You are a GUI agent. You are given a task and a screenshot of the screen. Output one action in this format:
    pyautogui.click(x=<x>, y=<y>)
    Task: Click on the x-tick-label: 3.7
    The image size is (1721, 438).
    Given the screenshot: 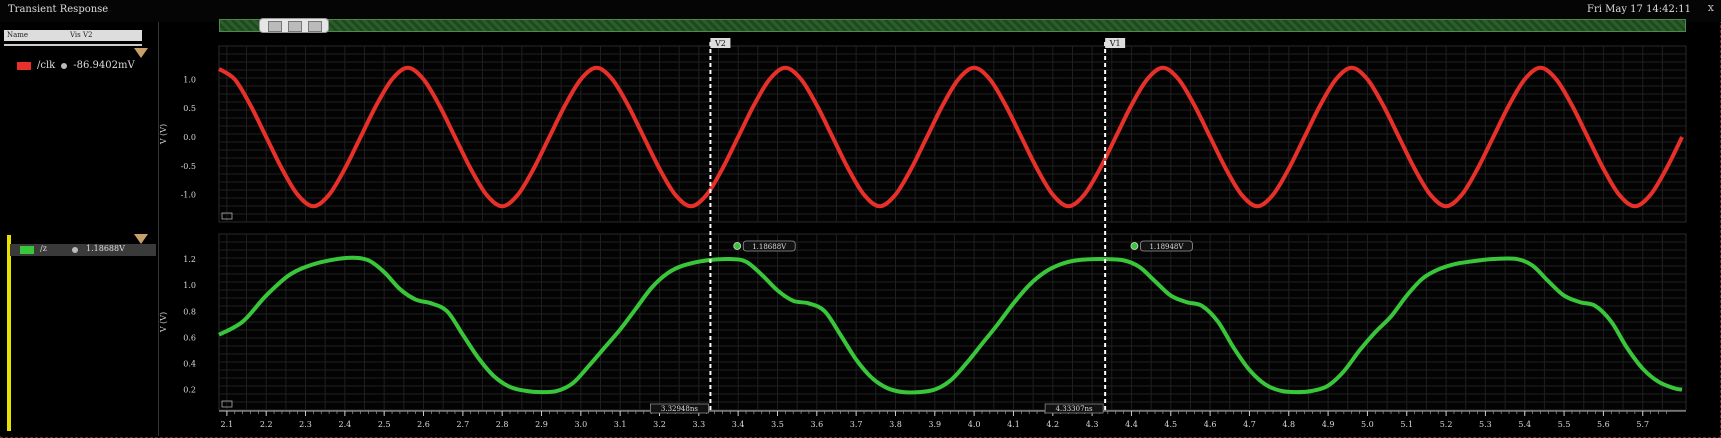 What is the action you would take?
    pyautogui.click(x=856, y=424)
    